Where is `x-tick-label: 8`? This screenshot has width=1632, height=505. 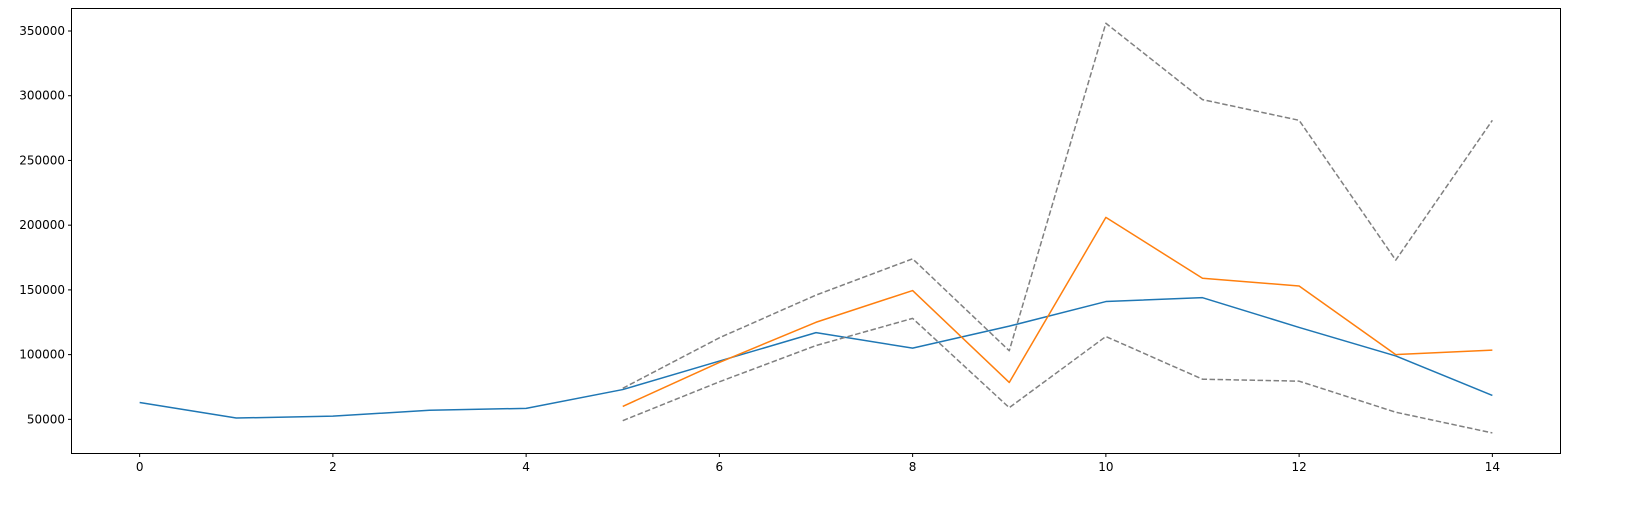
x-tick-label: 8 is located at coordinates (913, 467).